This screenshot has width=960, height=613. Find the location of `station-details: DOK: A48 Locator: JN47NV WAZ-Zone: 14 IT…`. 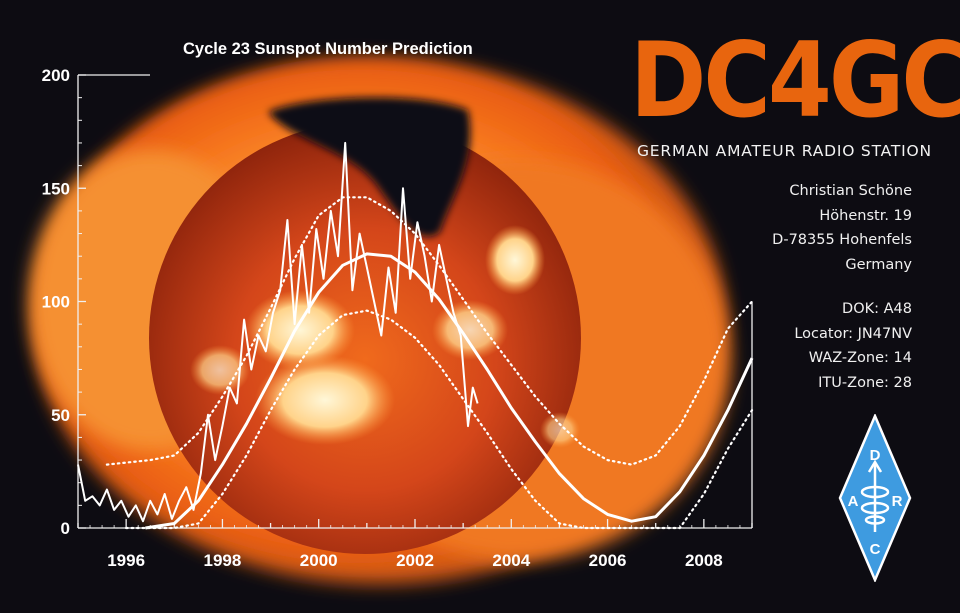

station-details: DOK: A48 Locator: JN47NV WAZ-Zone: 14 IT… is located at coordinates (853, 346).